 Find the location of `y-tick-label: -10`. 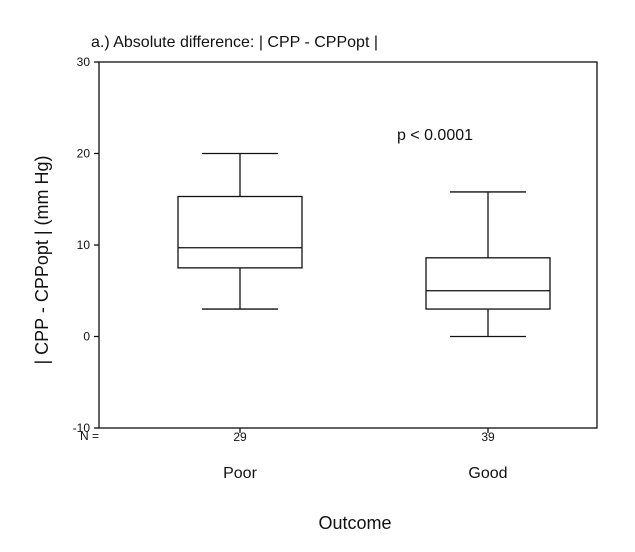

y-tick-label: -10 is located at coordinates (82, 428).